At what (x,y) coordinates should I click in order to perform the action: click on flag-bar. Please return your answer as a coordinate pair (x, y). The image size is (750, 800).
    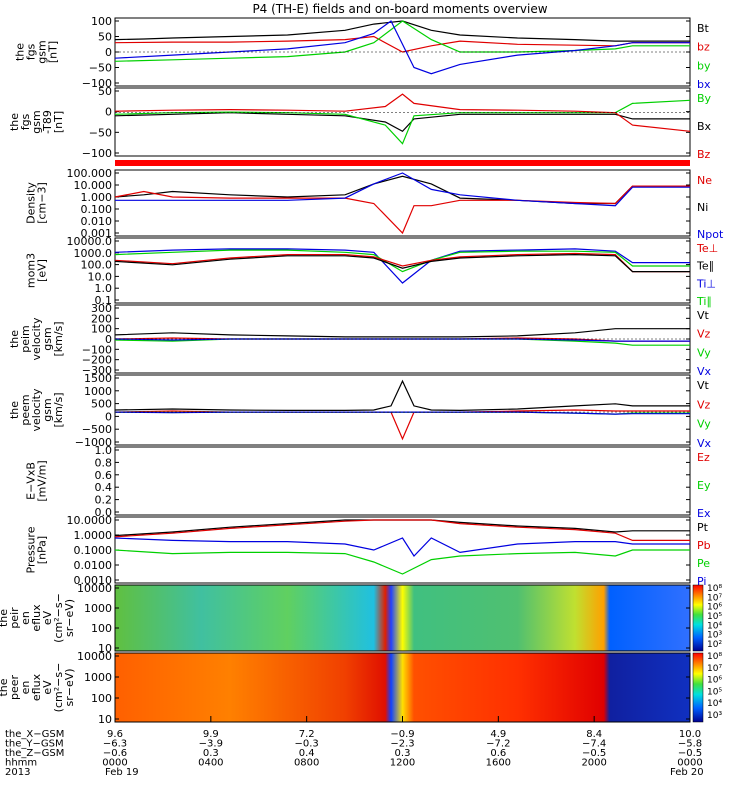
    Looking at the image, I should click on (402, 163).